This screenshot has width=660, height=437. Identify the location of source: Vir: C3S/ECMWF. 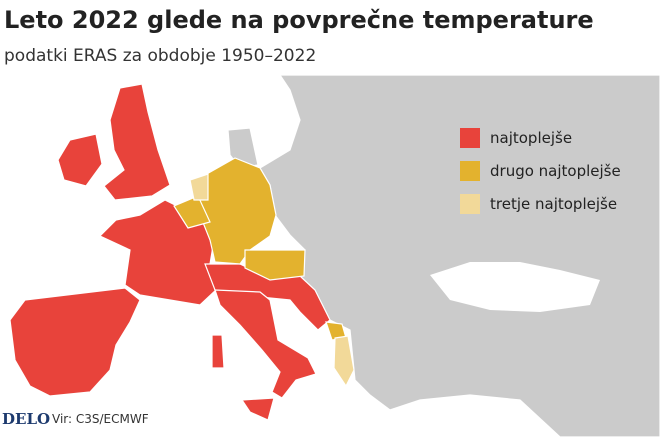
(100, 419).